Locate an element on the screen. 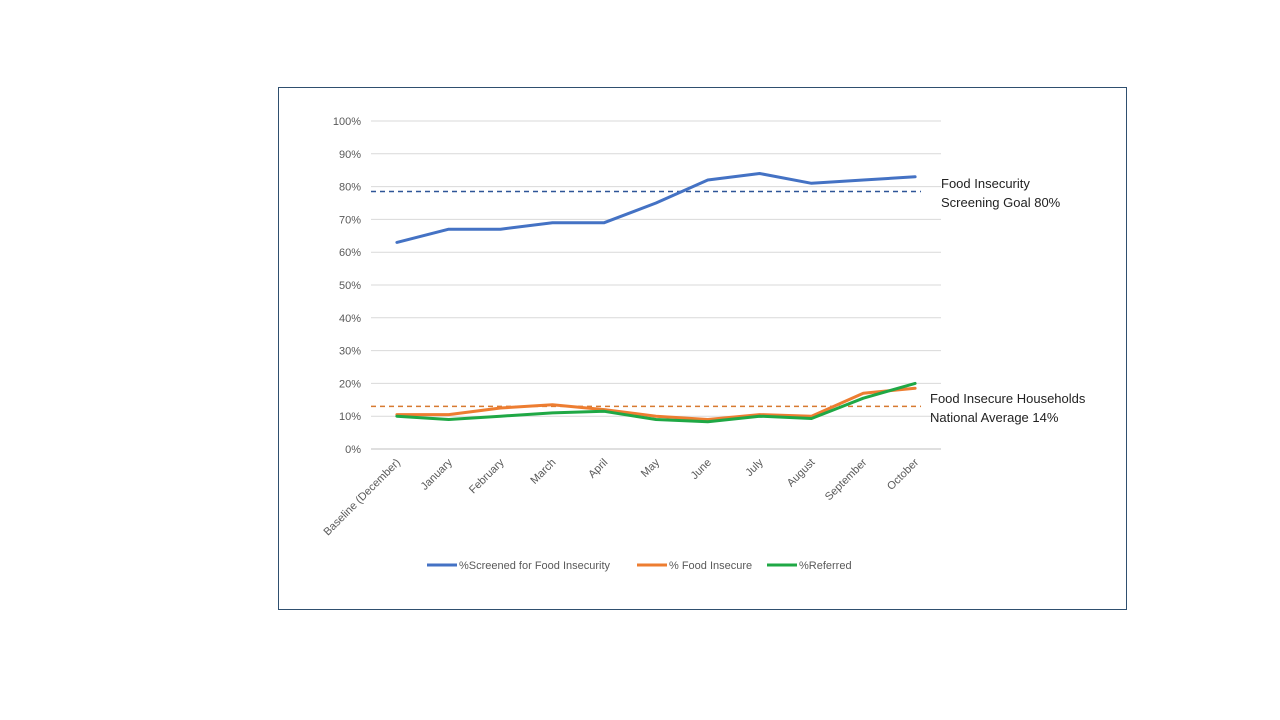 This screenshot has height=720, width=1280. x-tick-label: Baseline (December) is located at coordinates (362, 498).